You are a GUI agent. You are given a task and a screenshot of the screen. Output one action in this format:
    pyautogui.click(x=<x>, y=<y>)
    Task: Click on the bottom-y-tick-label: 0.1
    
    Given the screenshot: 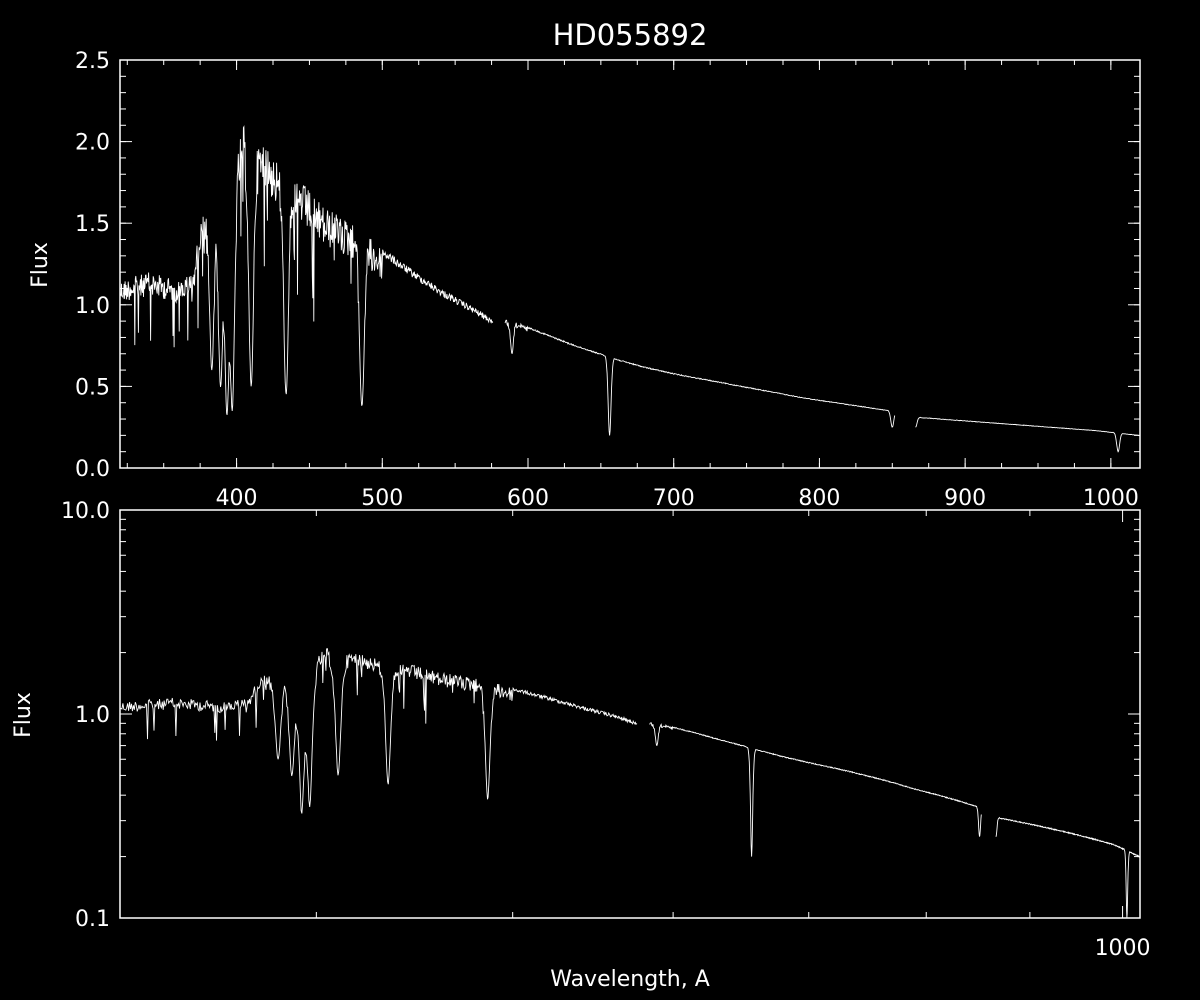 What is the action you would take?
    pyautogui.click(x=92, y=919)
    